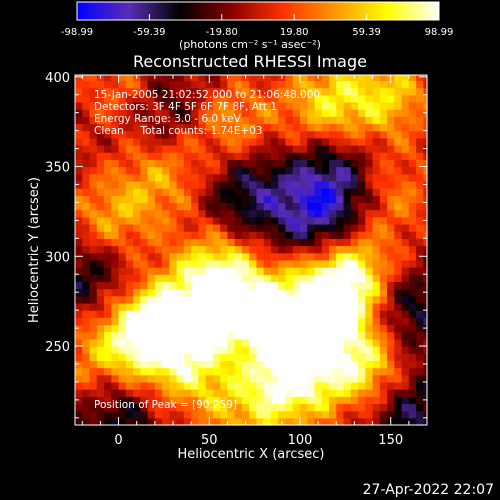  I want to click on footer-timestamp: 27-Apr-2022 22:07, so click(428, 490).